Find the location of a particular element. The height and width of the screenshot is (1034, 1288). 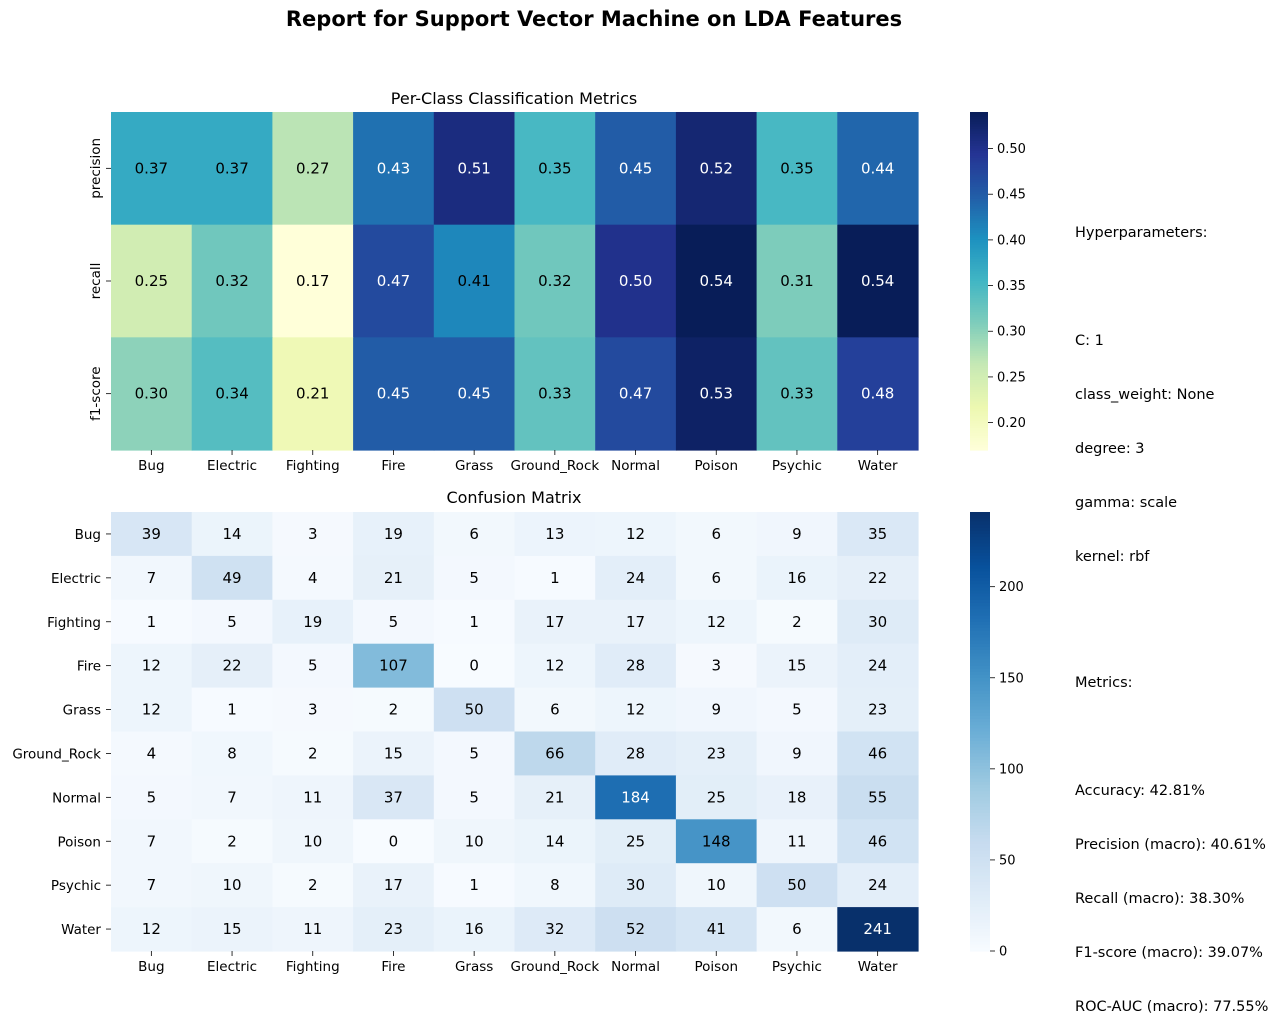

cell-value-label: 0.31 is located at coordinates (796, 281).